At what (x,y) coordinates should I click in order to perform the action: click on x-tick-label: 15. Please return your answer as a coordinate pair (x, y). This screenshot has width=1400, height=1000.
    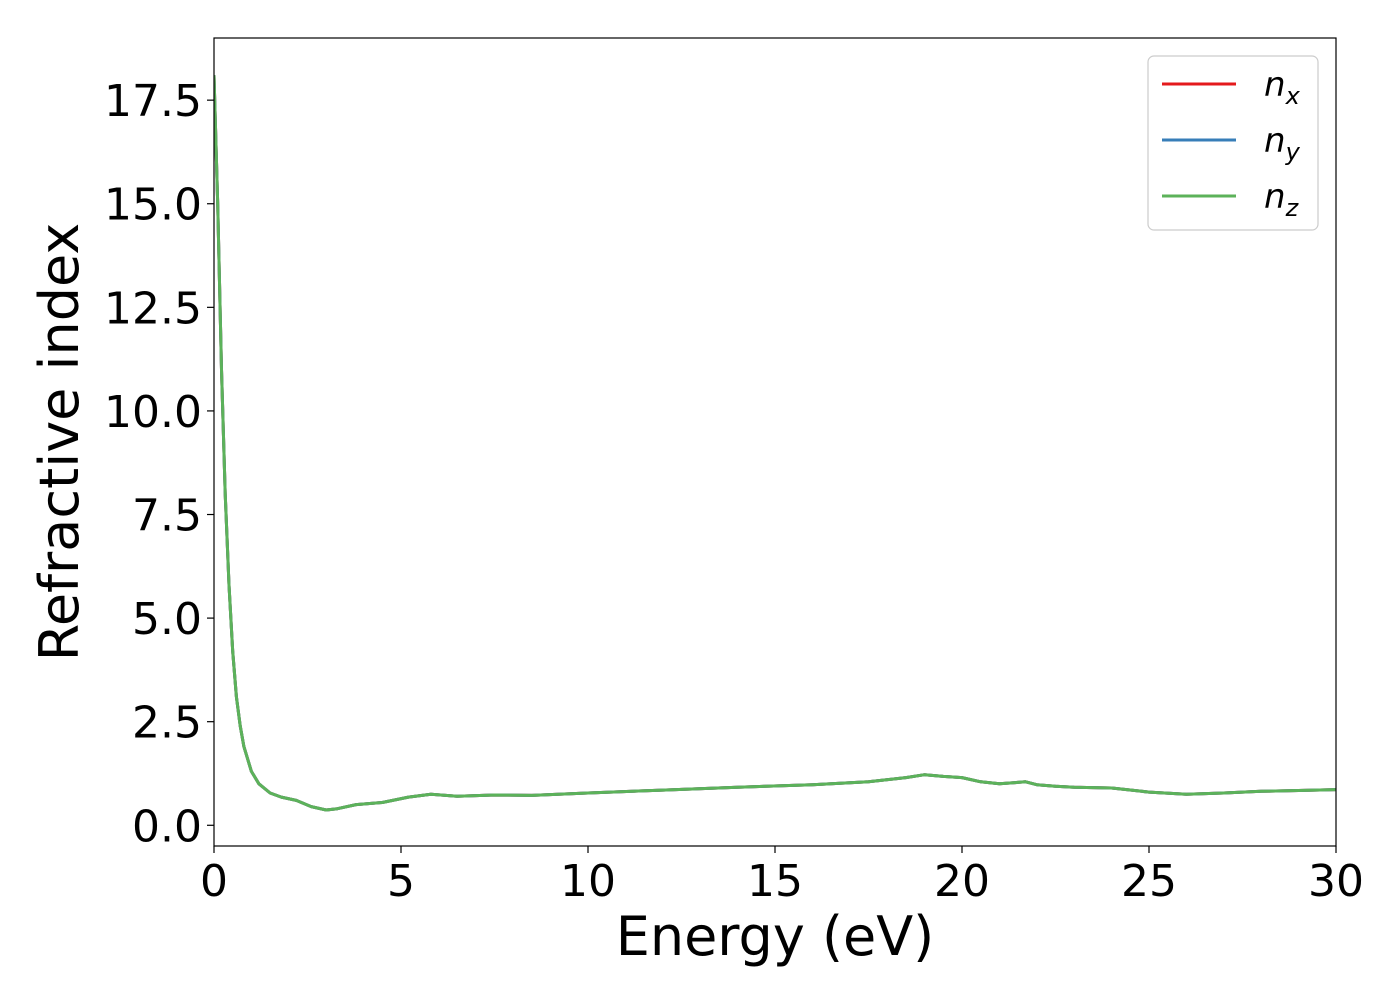
    Looking at the image, I should click on (775, 881).